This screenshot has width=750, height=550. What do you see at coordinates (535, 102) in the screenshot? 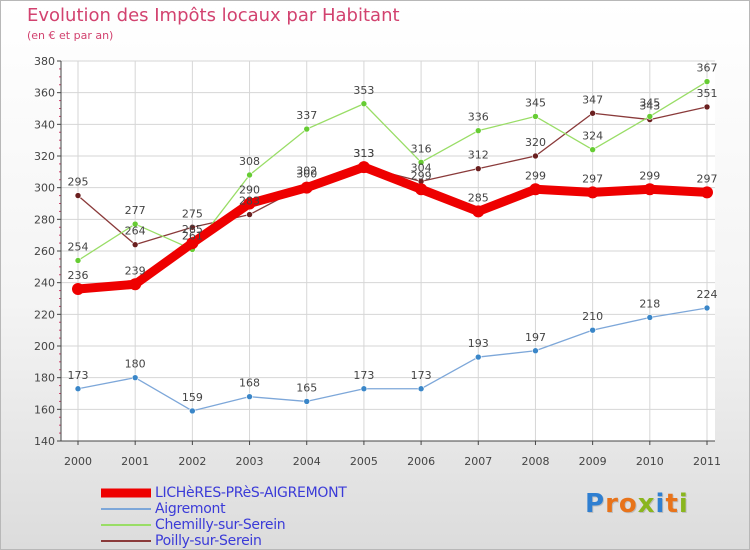
I see `data-label-chemilly-sur-serein: 345` at bounding box center [535, 102].